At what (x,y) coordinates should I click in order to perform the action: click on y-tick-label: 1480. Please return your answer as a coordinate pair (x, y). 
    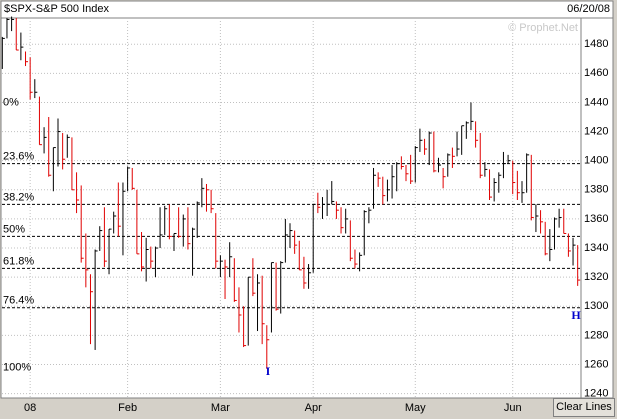
    Looking at the image, I should click on (596, 44).